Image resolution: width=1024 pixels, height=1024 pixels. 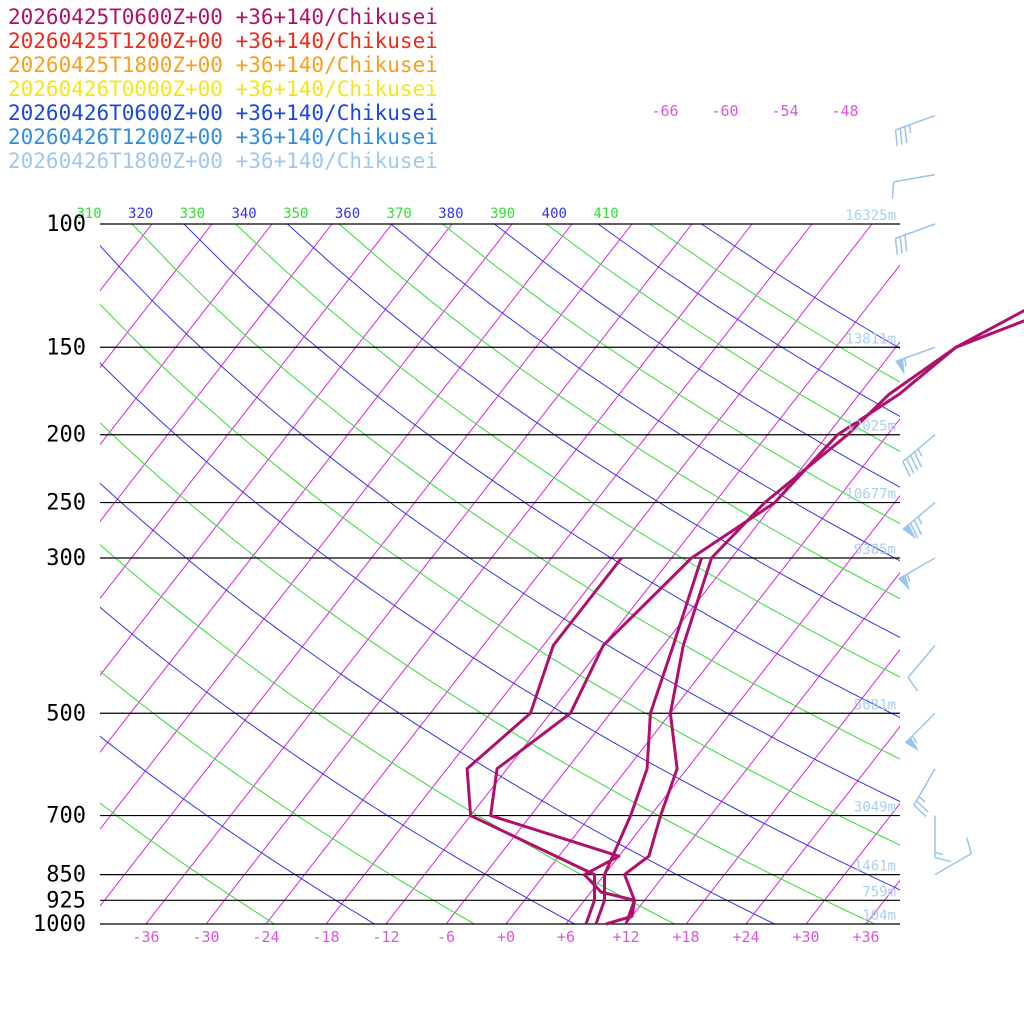 I want to click on height-label: 3049m, so click(x=875, y=808).